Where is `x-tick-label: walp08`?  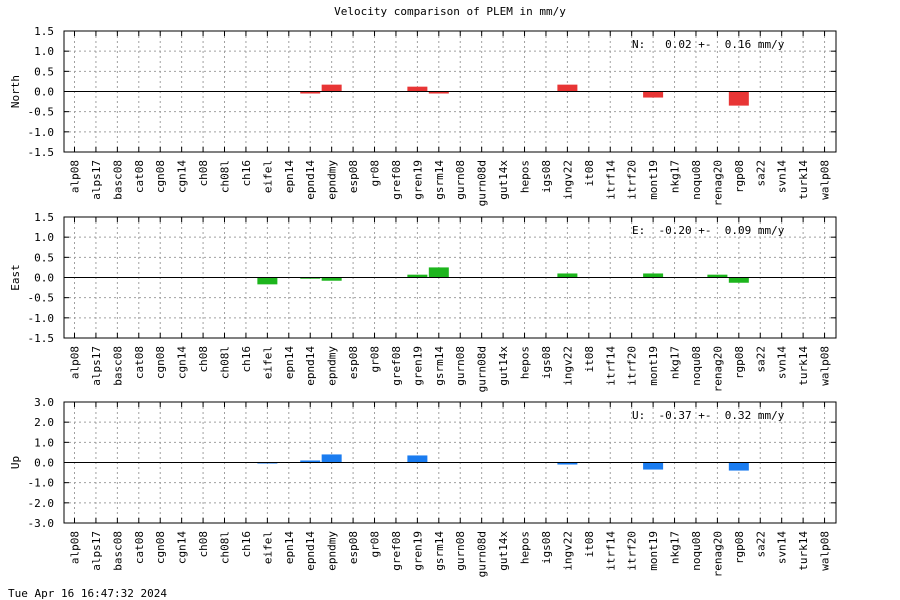
x-tick-label: walp08 is located at coordinates (825, 551).